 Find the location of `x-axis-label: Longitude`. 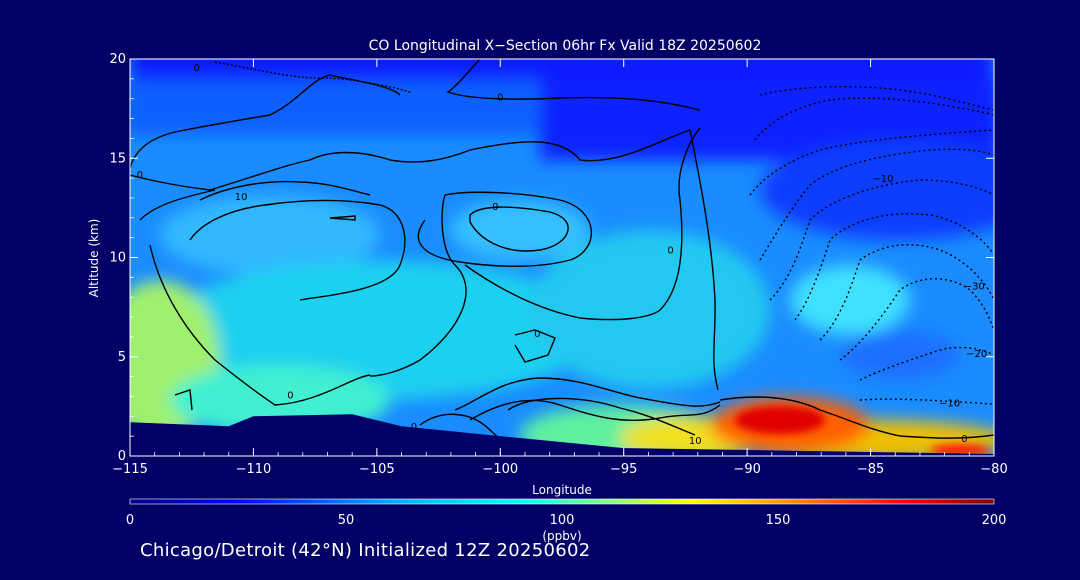

x-axis-label: Longitude is located at coordinates (562, 490).